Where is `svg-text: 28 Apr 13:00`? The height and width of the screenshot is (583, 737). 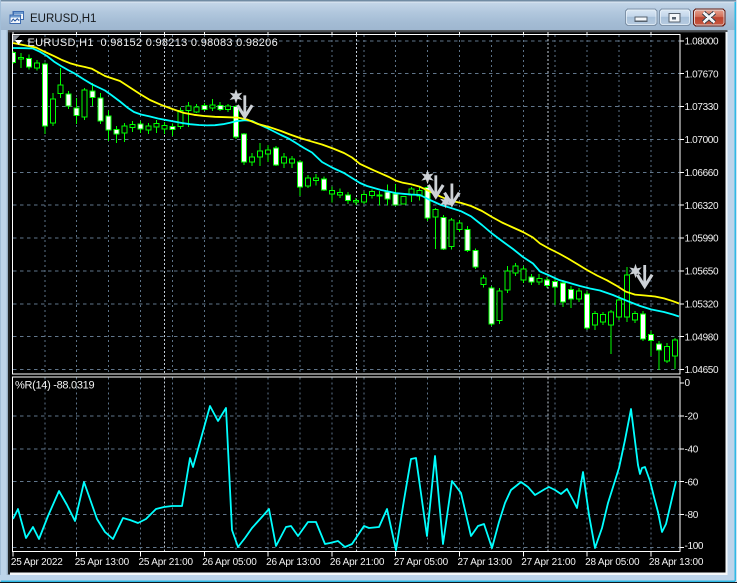
svg-text: 28 Apr 13:00 is located at coordinates (676, 562).